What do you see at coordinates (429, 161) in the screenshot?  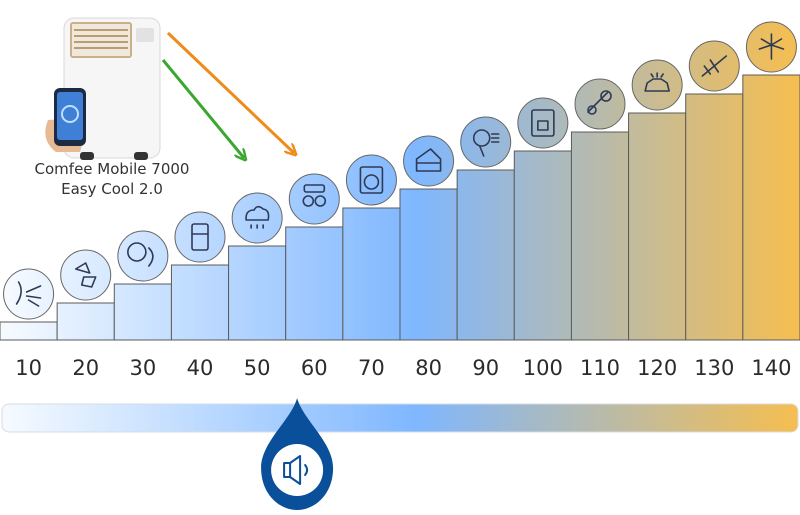 I see `piano-icon` at bounding box center [429, 161].